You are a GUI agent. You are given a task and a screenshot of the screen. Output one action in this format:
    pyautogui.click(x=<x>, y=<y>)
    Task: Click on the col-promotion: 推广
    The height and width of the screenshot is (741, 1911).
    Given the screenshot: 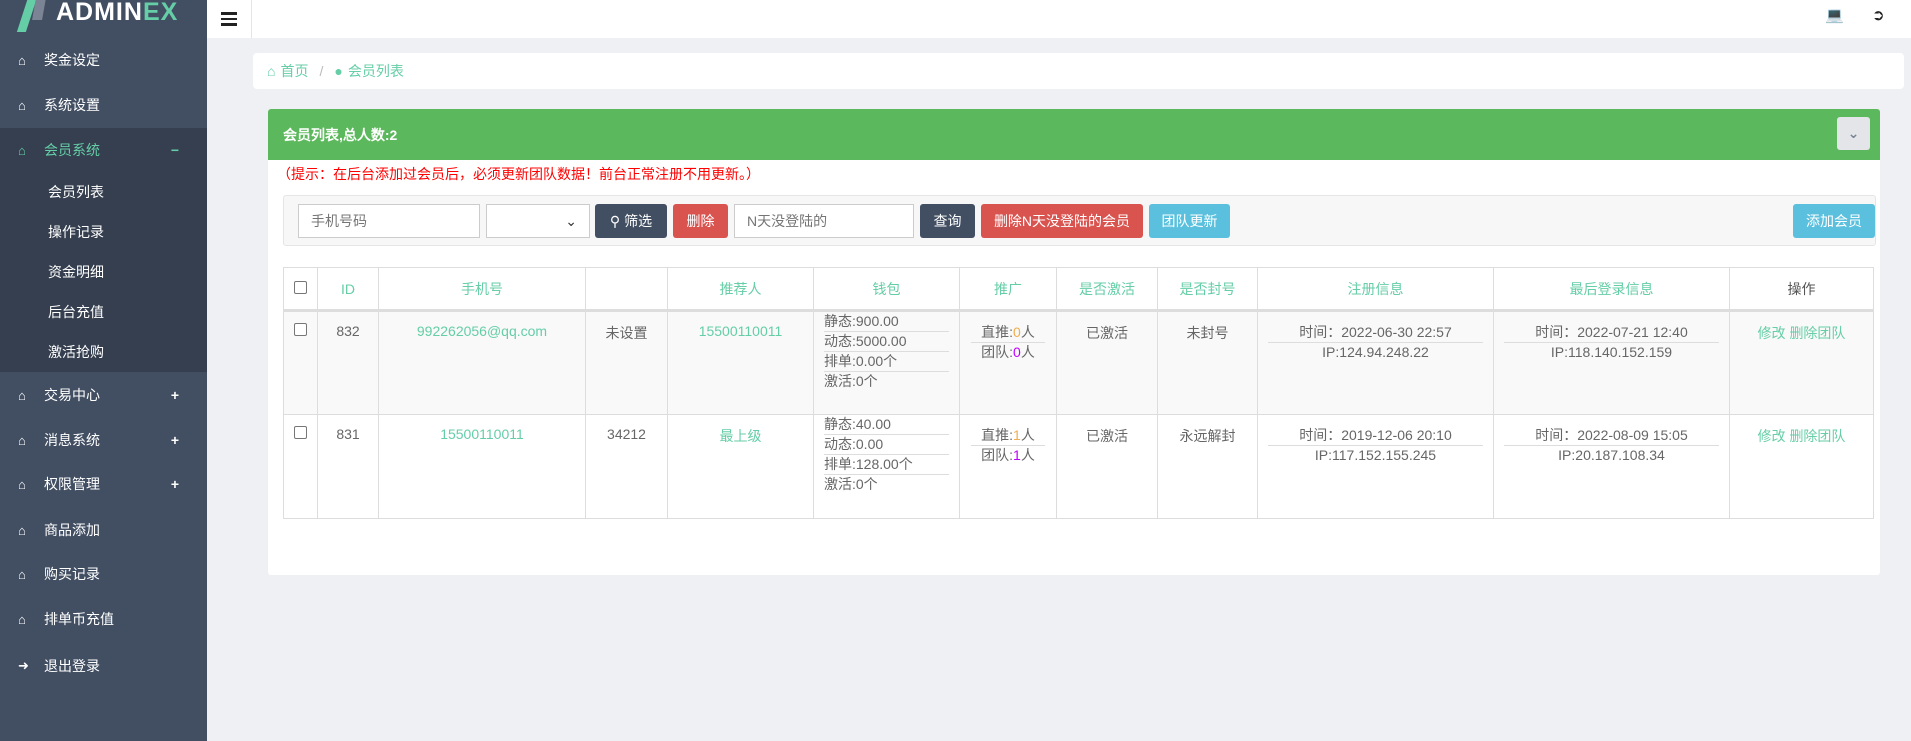 What is the action you would take?
    pyautogui.click(x=1008, y=289)
    